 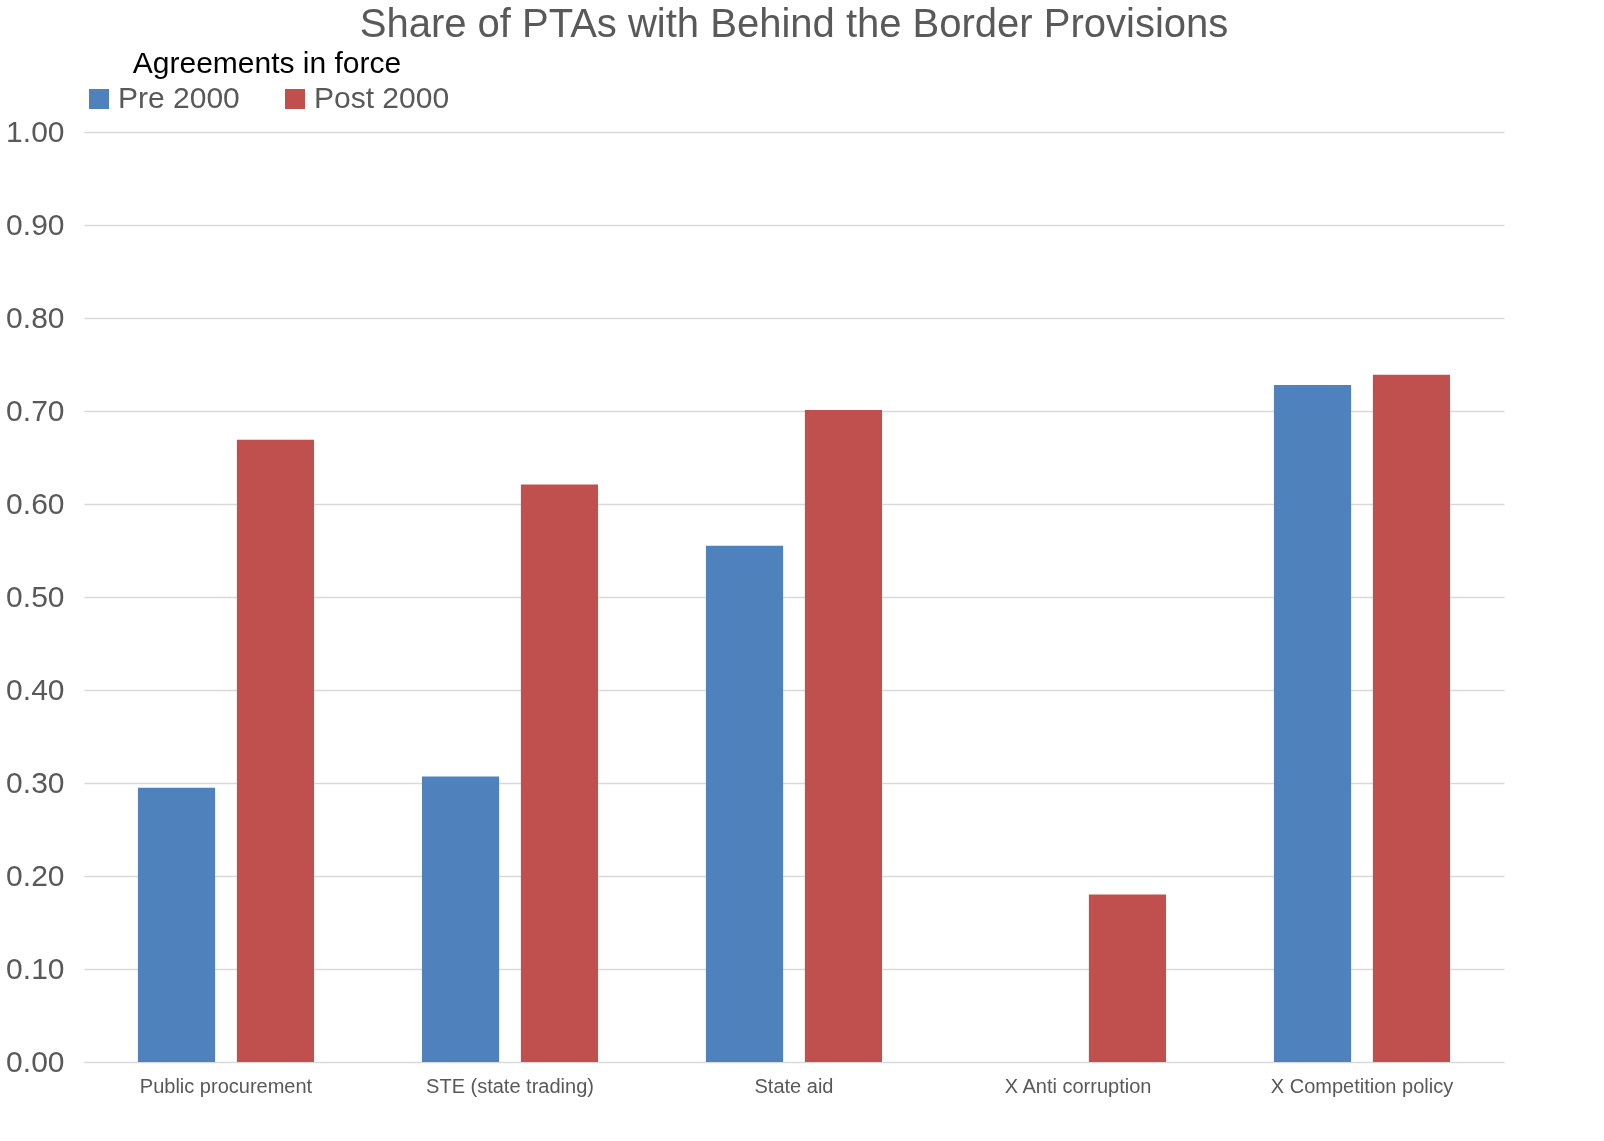 What do you see at coordinates (35, 875) in the screenshot?
I see `y-tick-label: 0.20` at bounding box center [35, 875].